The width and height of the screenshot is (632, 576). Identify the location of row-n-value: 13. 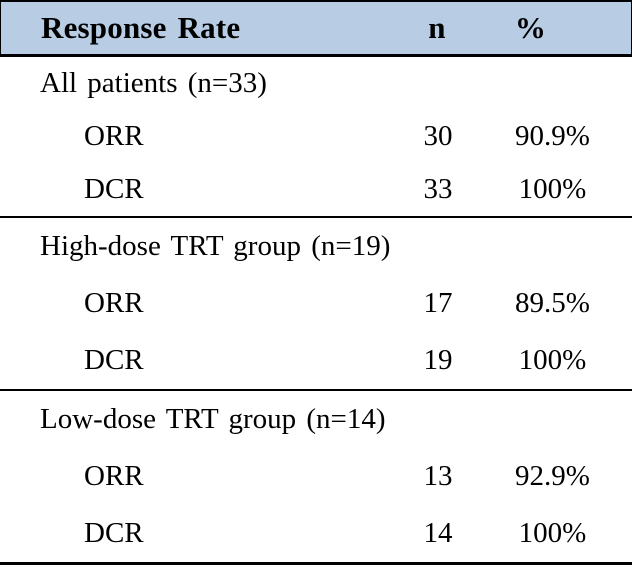
(438, 476).